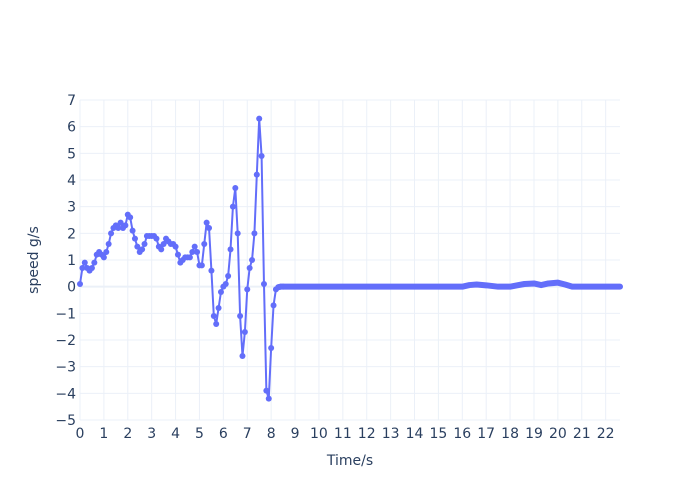 Image resolution: width=700 pixels, height=504 pixels. I want to click on x-tick-label: 3, so click(151, 434).